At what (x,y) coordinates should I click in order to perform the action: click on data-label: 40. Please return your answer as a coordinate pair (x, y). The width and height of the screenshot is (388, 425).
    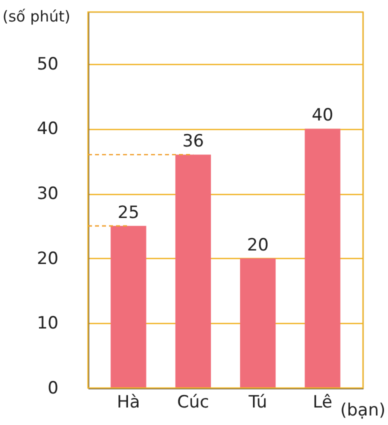
    Looking at the image, I should click on (323, 116).